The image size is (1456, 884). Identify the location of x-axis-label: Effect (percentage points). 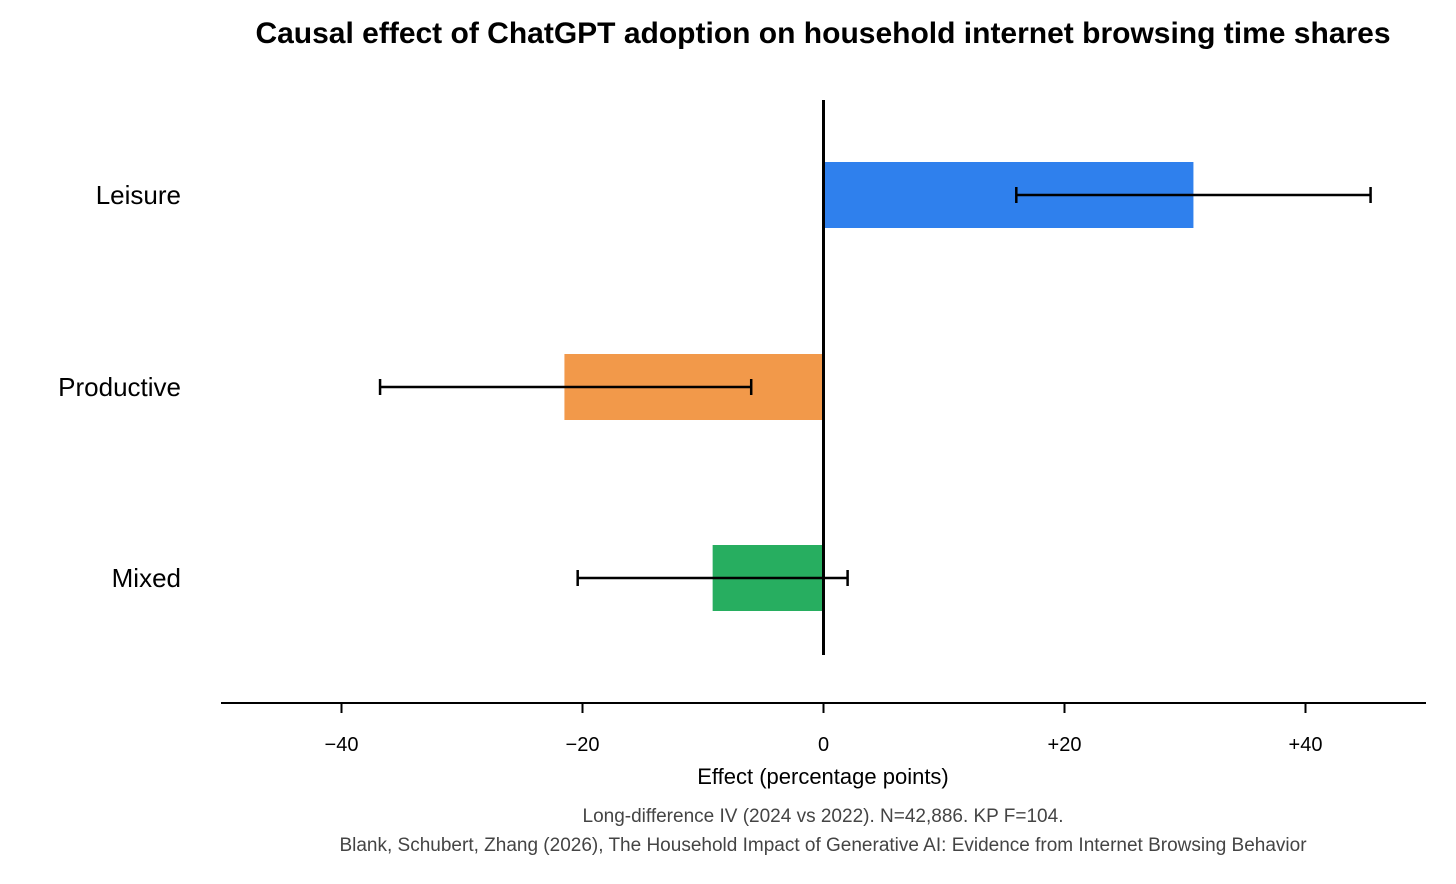
(823, 776).